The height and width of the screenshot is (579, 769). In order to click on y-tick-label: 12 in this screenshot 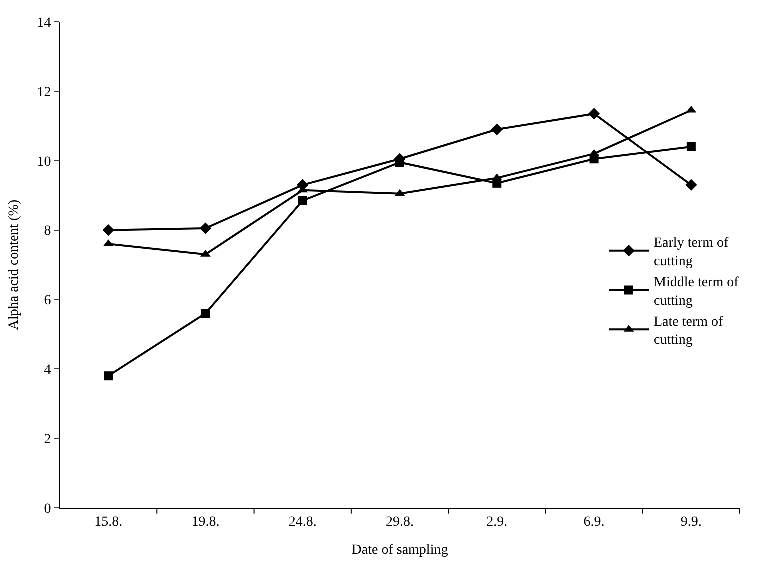, I will do `click(44, 92)`.